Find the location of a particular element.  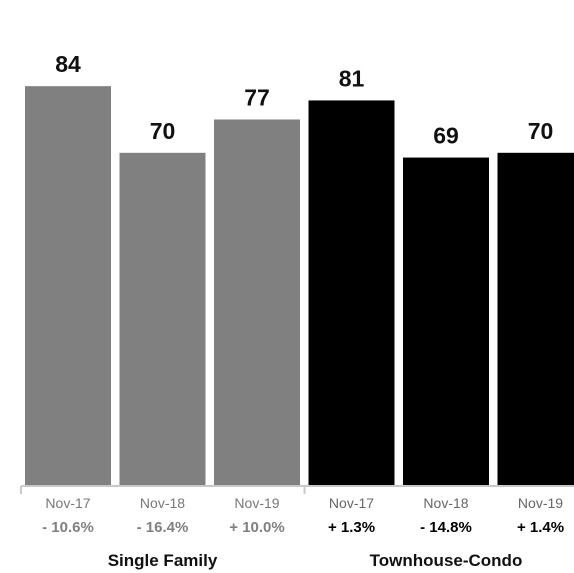

value-label: 69 is located at coordinates (446, 136).